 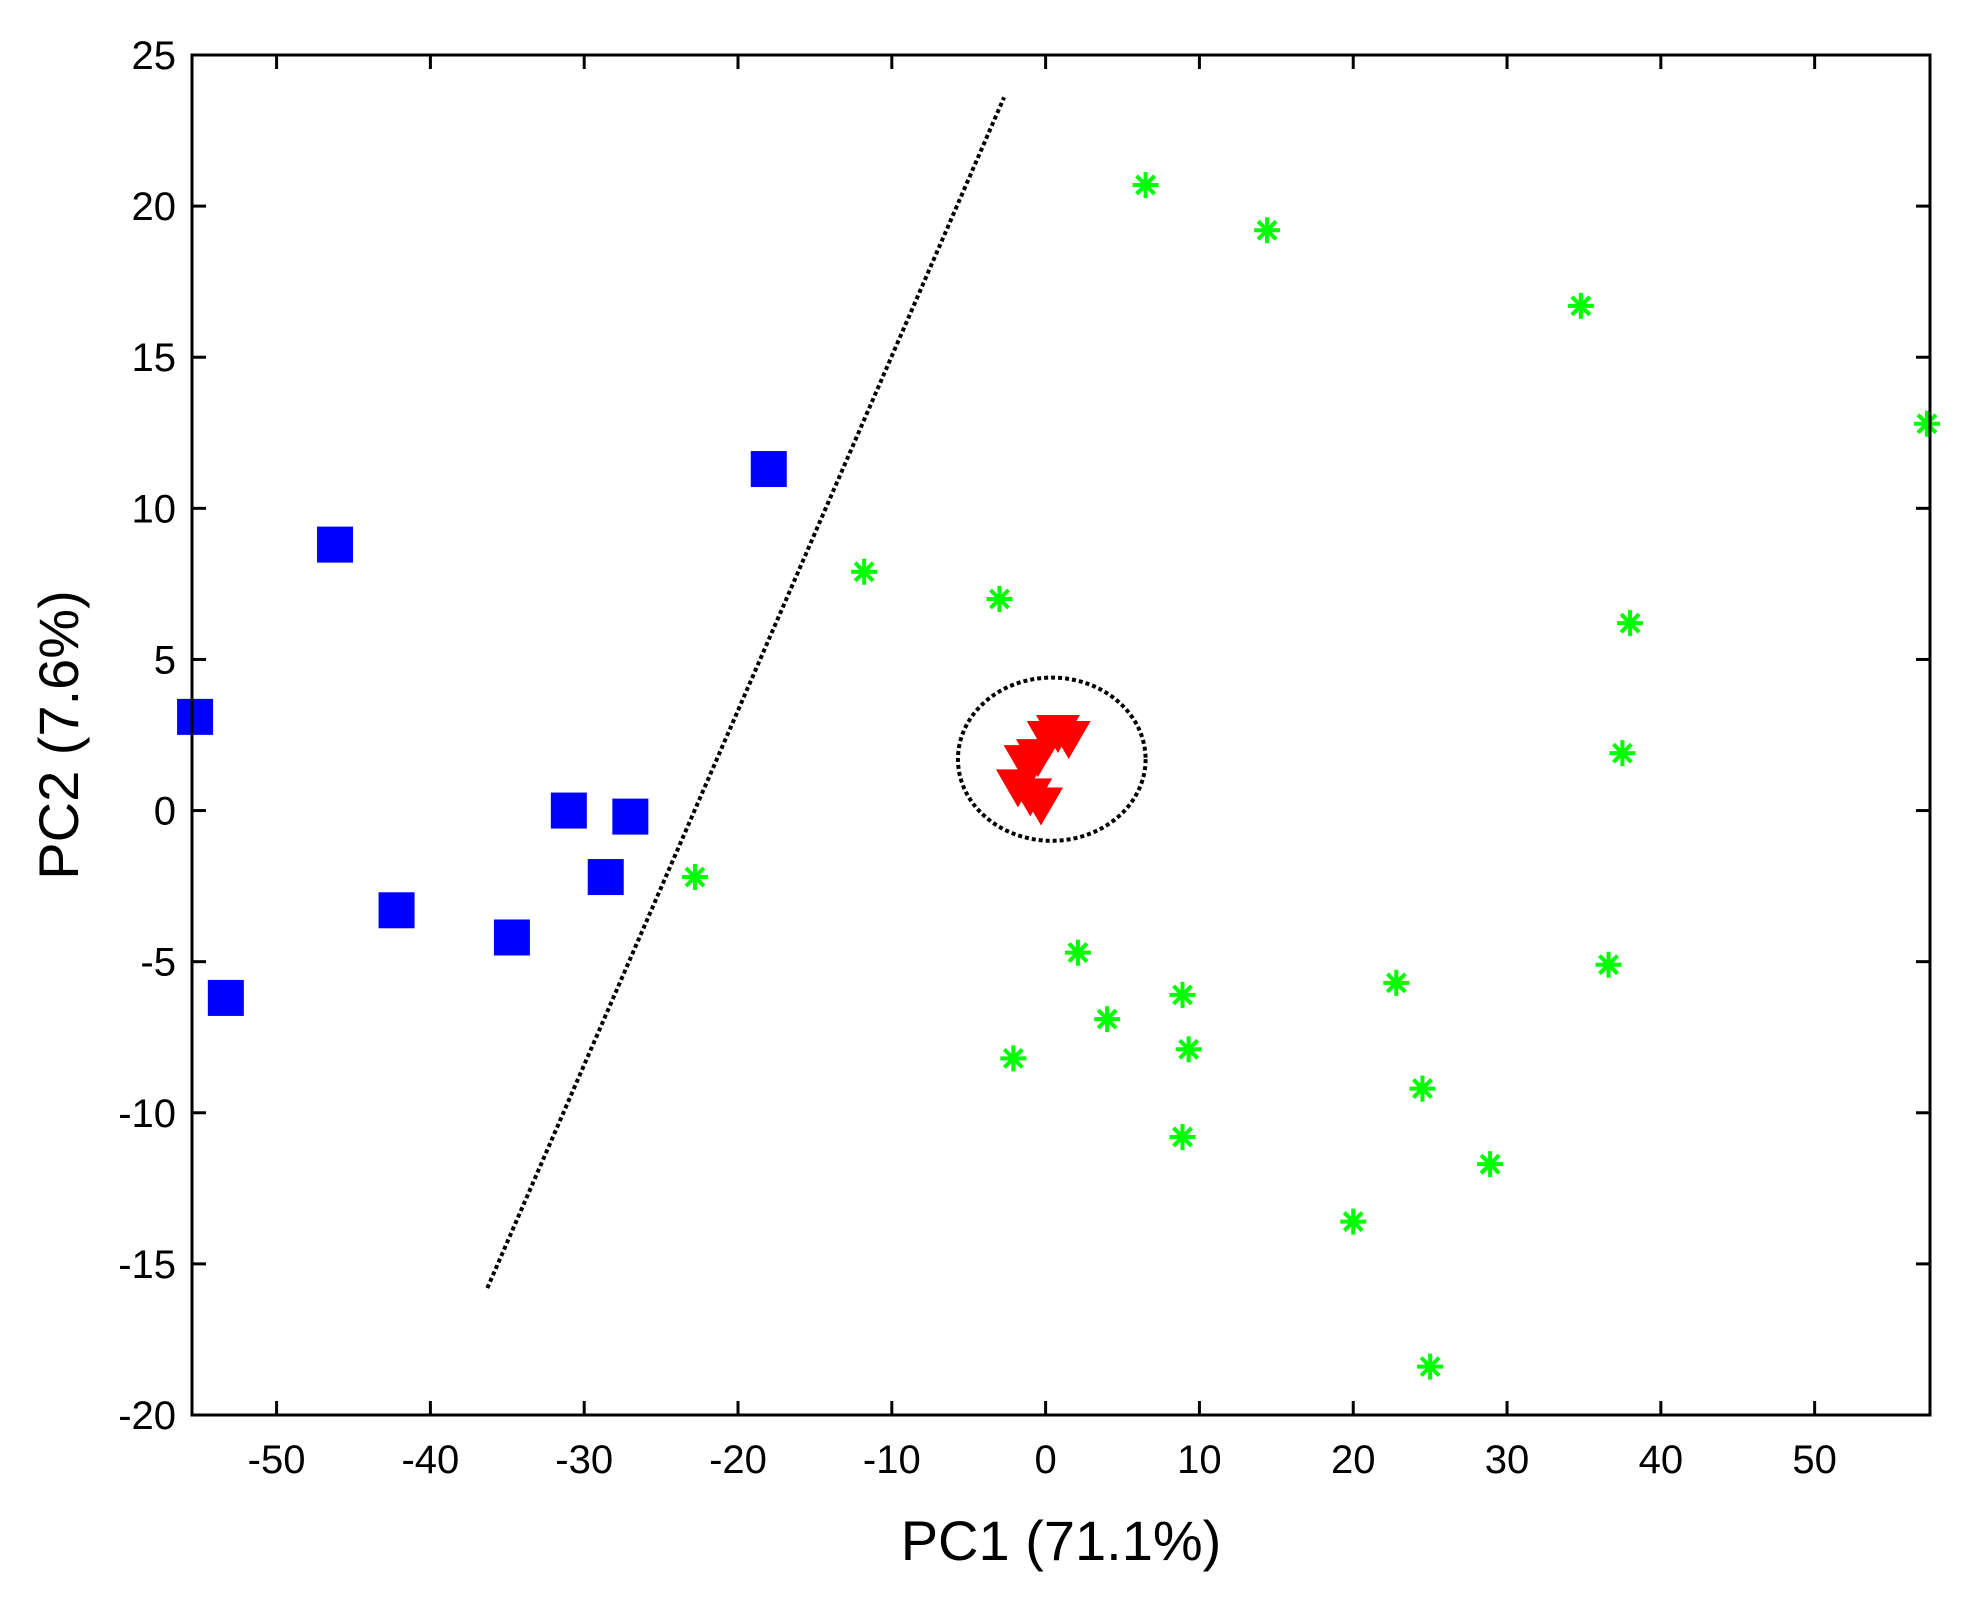 What do you see at coordinates (1661, 1460) in the screenshot?
I see `x-tick-label: 40` at bounding box center [1661, 1460].